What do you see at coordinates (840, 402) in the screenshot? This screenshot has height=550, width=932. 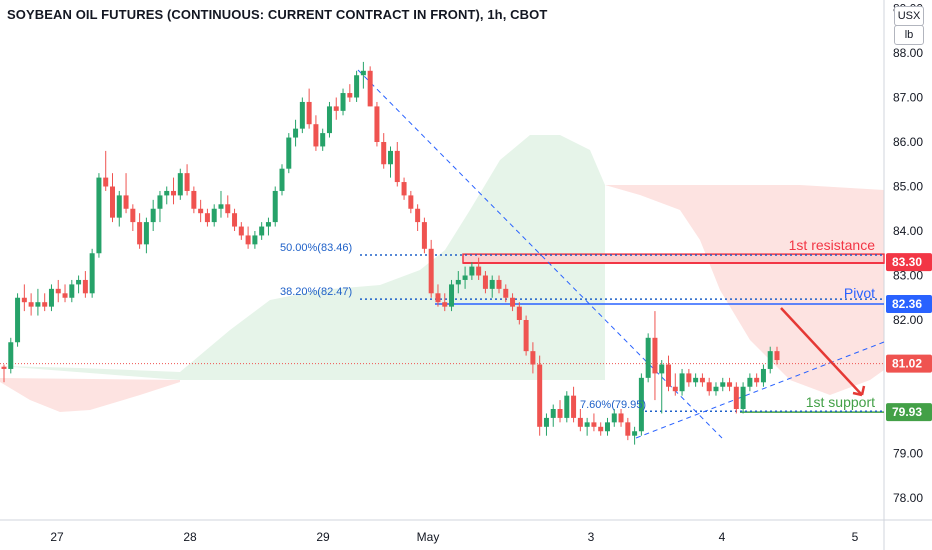 I see `support-label: 1st support` at bounding box center [840, 402].